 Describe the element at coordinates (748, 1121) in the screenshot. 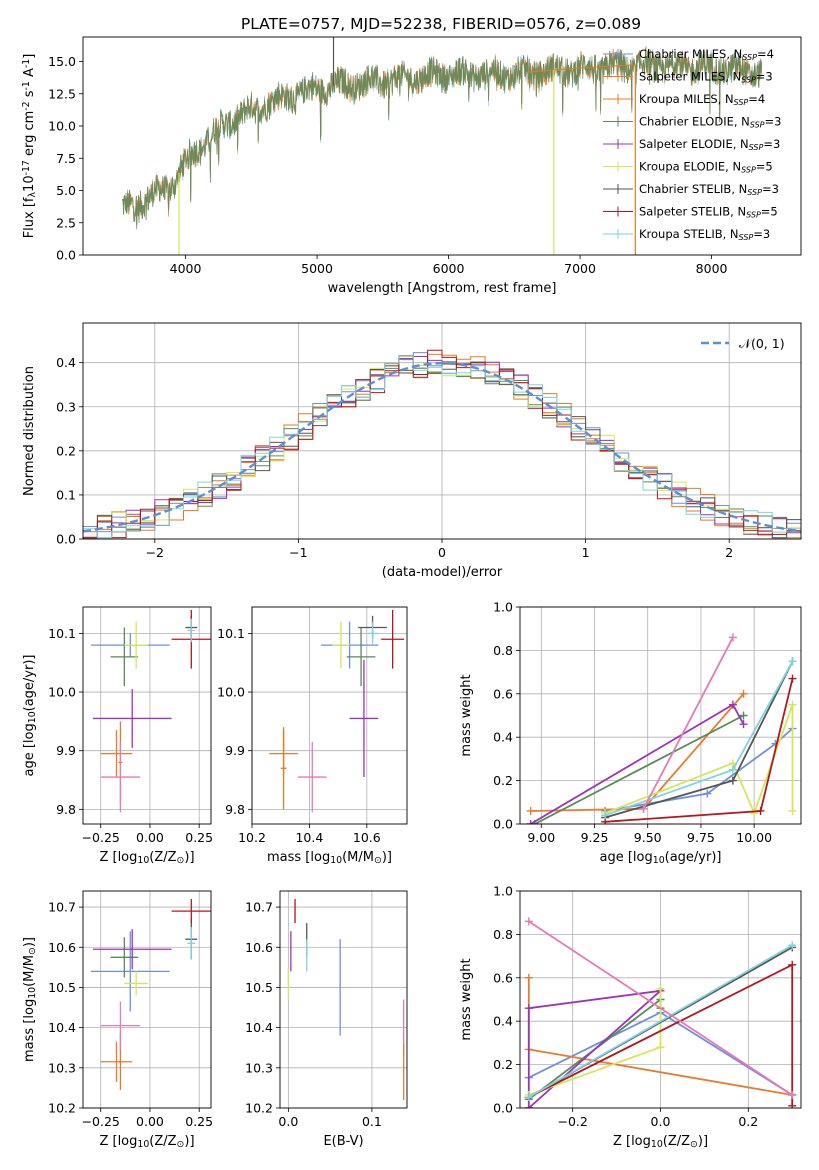

I see `x-tick-label: 0.2` at that location.